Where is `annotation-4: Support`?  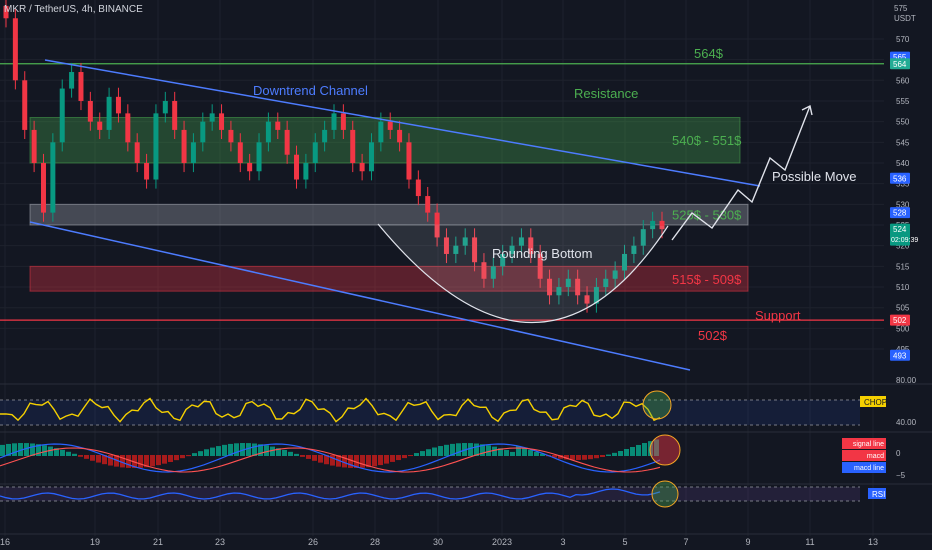 annotation-4: Support is located at coordinates (778, 315).